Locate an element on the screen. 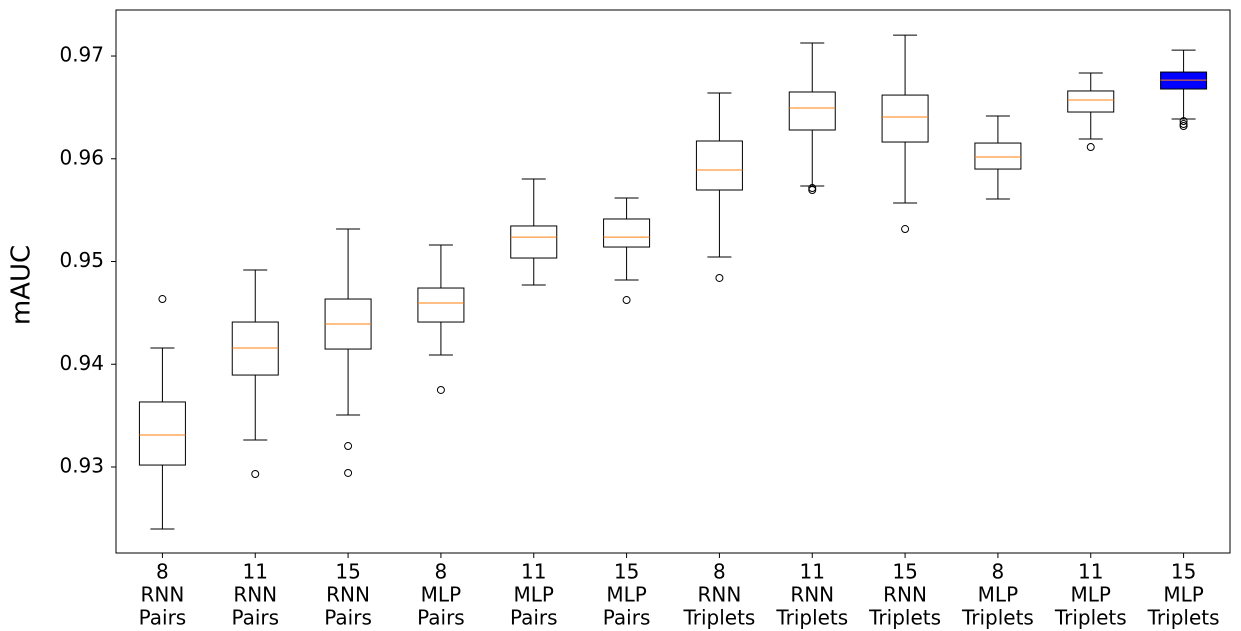 This screenshot has height=631, width=1241. y-tick-label: 0.95 is located at coordinates (81, 260).